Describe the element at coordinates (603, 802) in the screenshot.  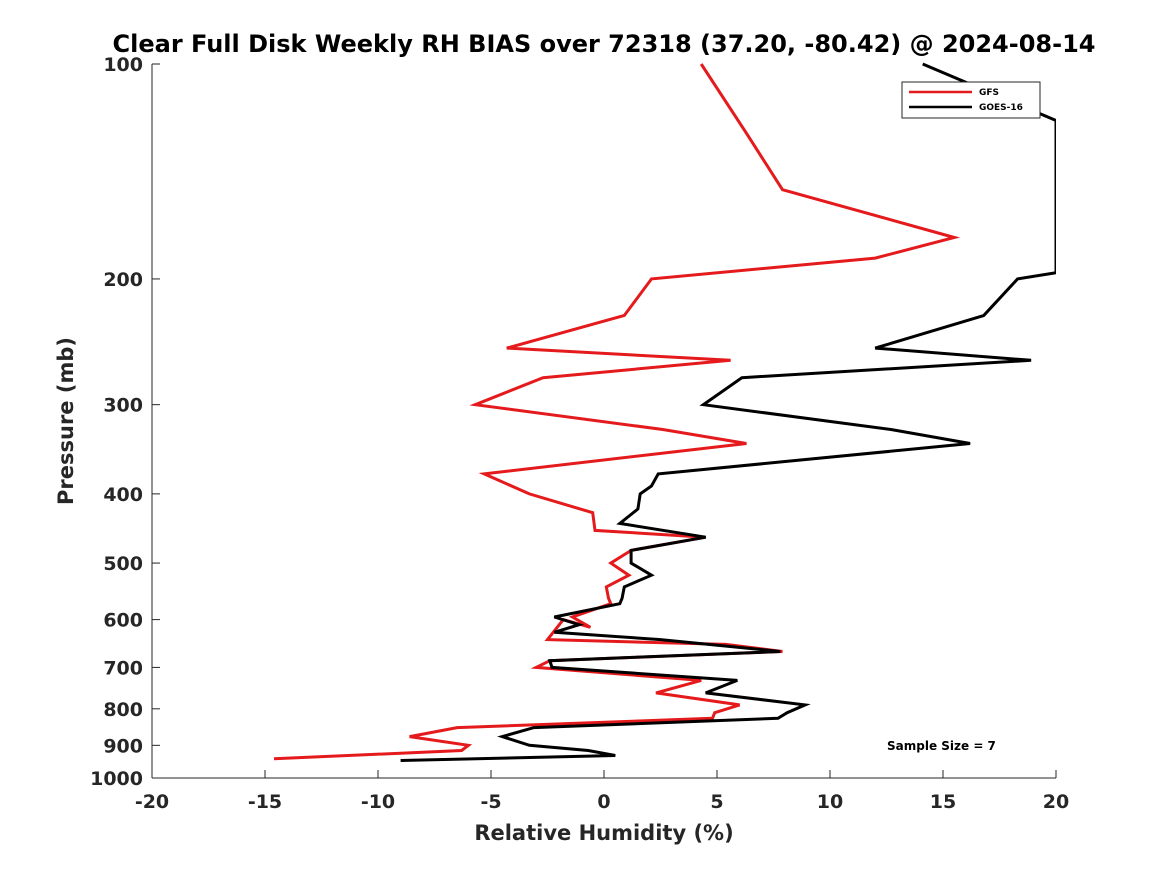
I see `x-tick-label: 0` at that location.